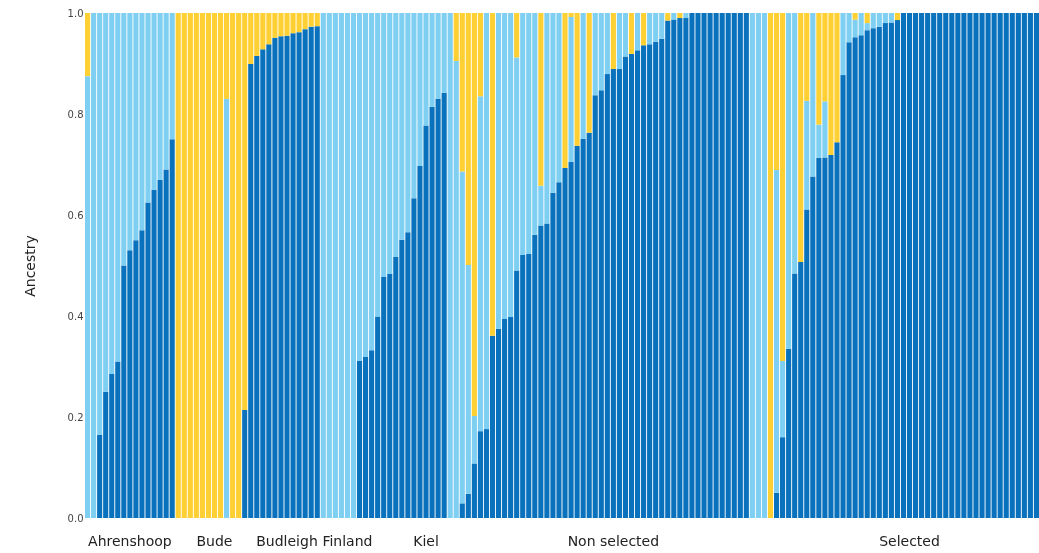 The image size is (1039, 553). I want to click on y-axis-title: Ancestry, so click(29, 266).